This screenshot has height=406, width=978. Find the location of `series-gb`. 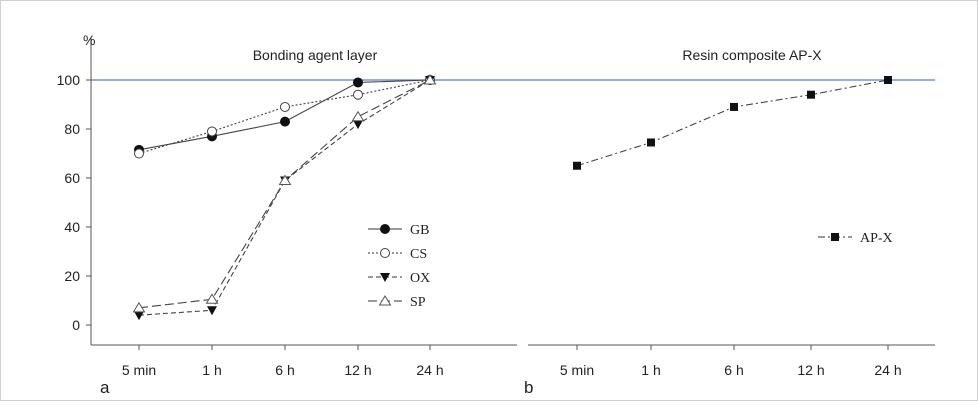

series-gb is located at coordinates (284, 115).